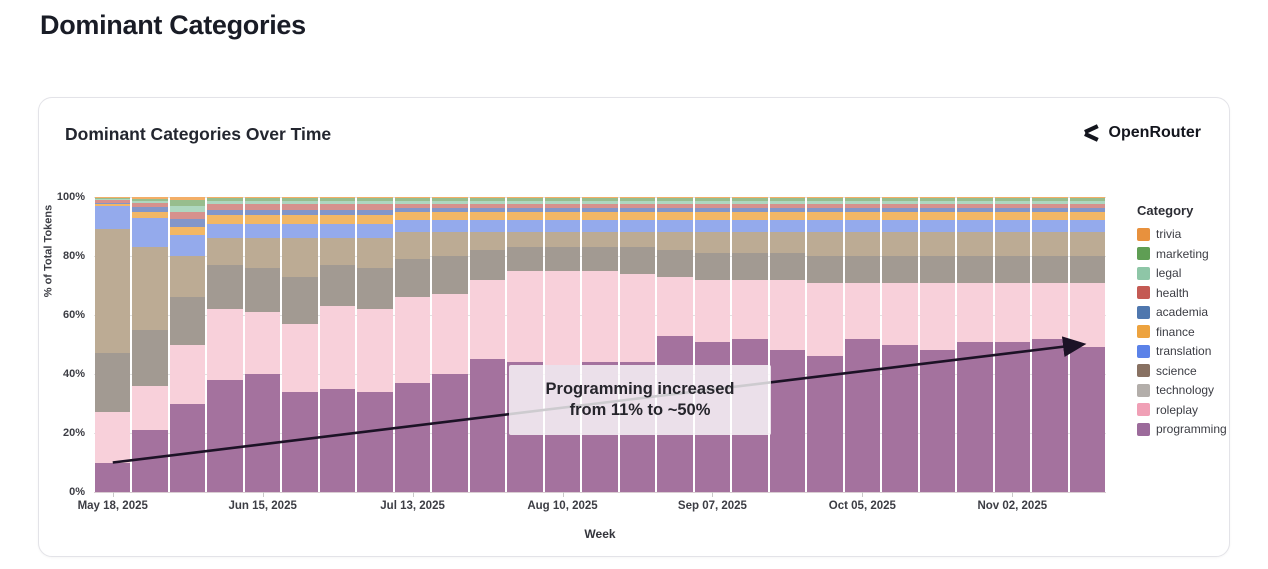 The height and width of the screenshot is (569, 1268). I want to click on openrouter-brand: OpenRouter, so click(1140, 133).